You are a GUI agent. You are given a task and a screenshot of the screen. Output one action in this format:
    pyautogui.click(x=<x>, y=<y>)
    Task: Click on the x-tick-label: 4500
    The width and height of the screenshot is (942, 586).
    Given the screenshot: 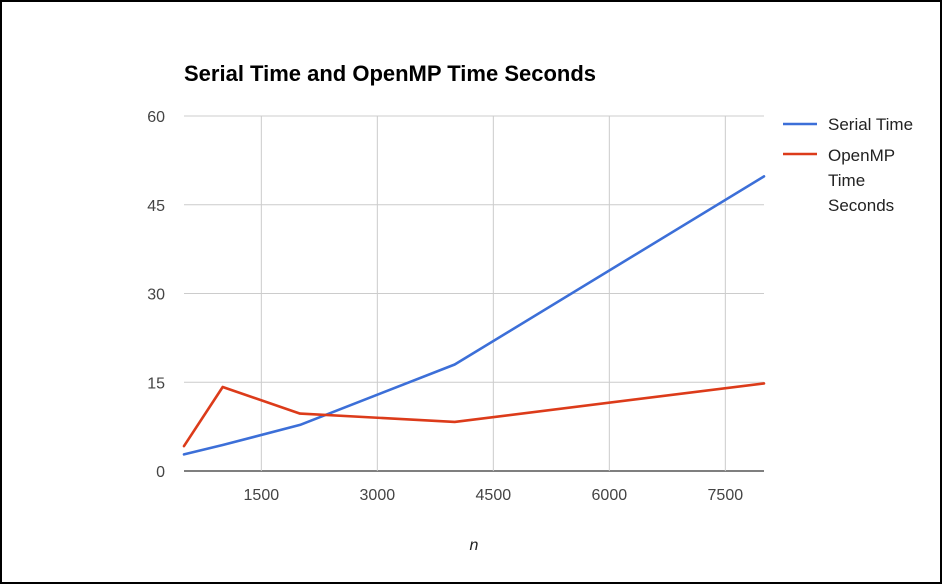 What is the action you would take?
    pyautogui.click(x=494, y=495)
    